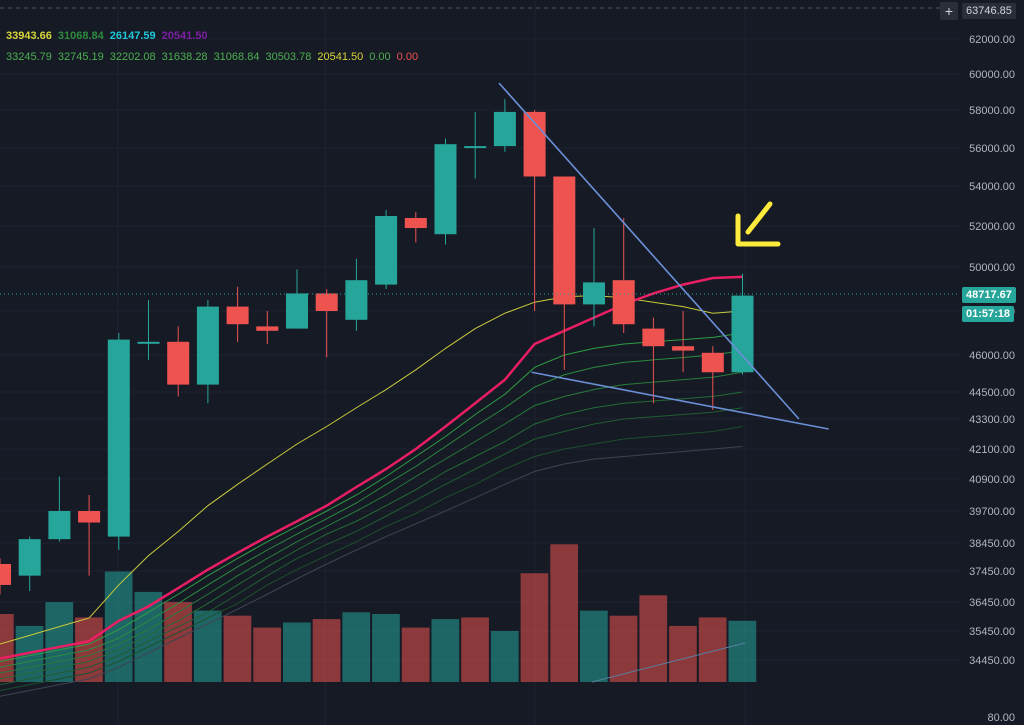  I want to click on volume-ma-line, so click(668, 662).